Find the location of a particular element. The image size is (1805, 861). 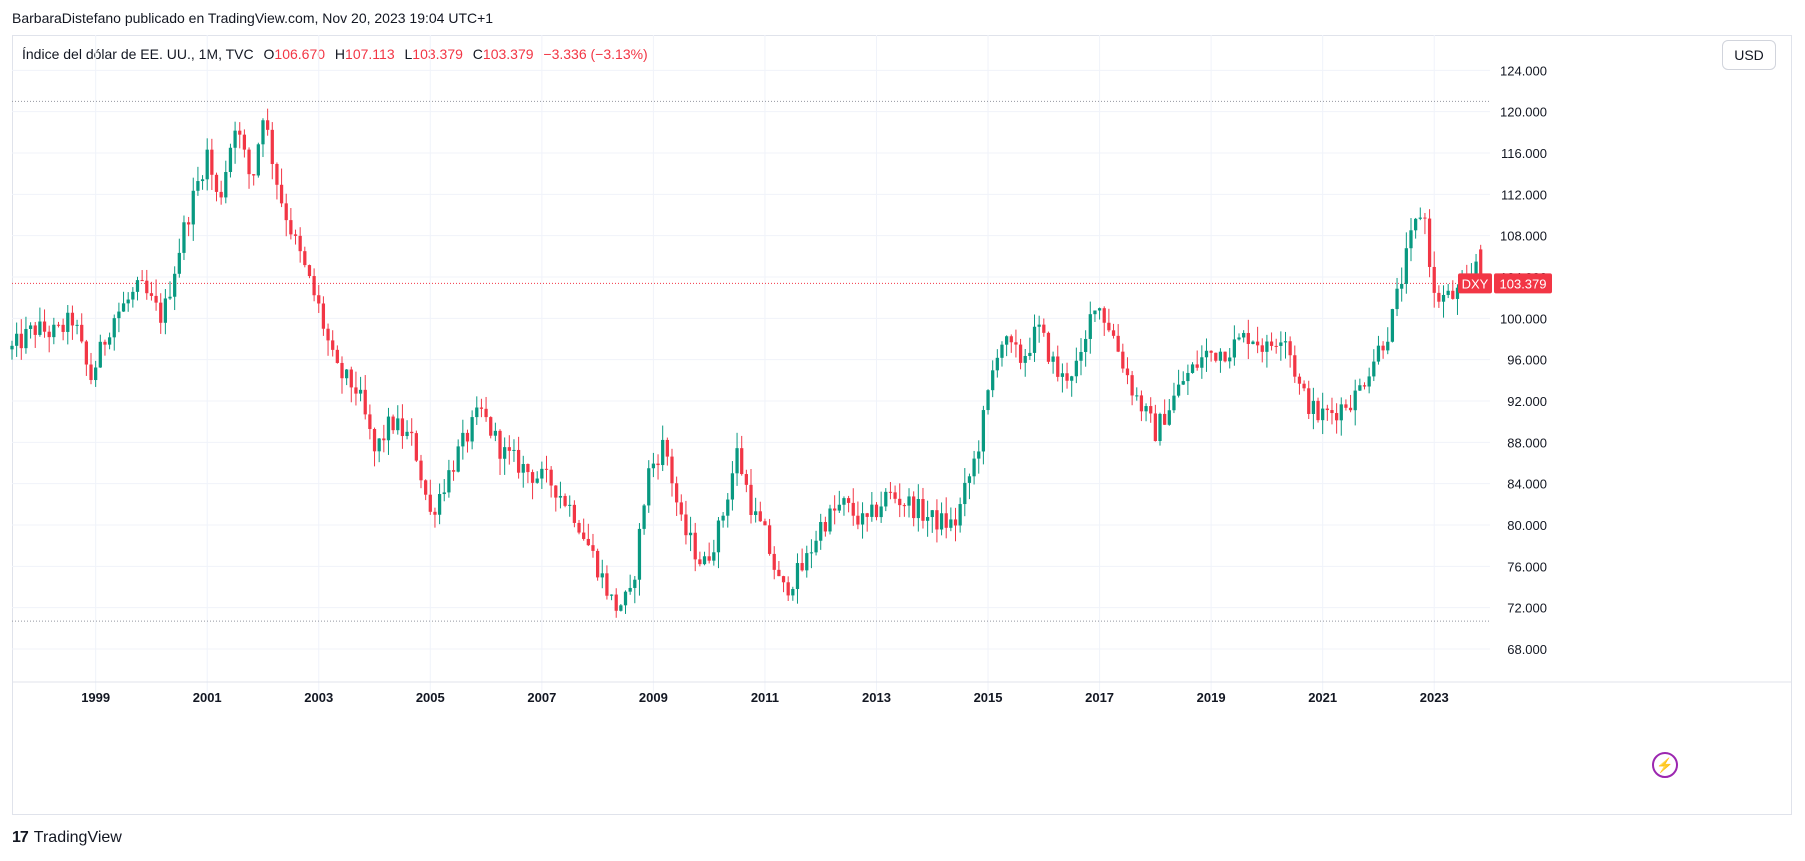

x-tick-label: 2009 is located at coordinates (653, 697).